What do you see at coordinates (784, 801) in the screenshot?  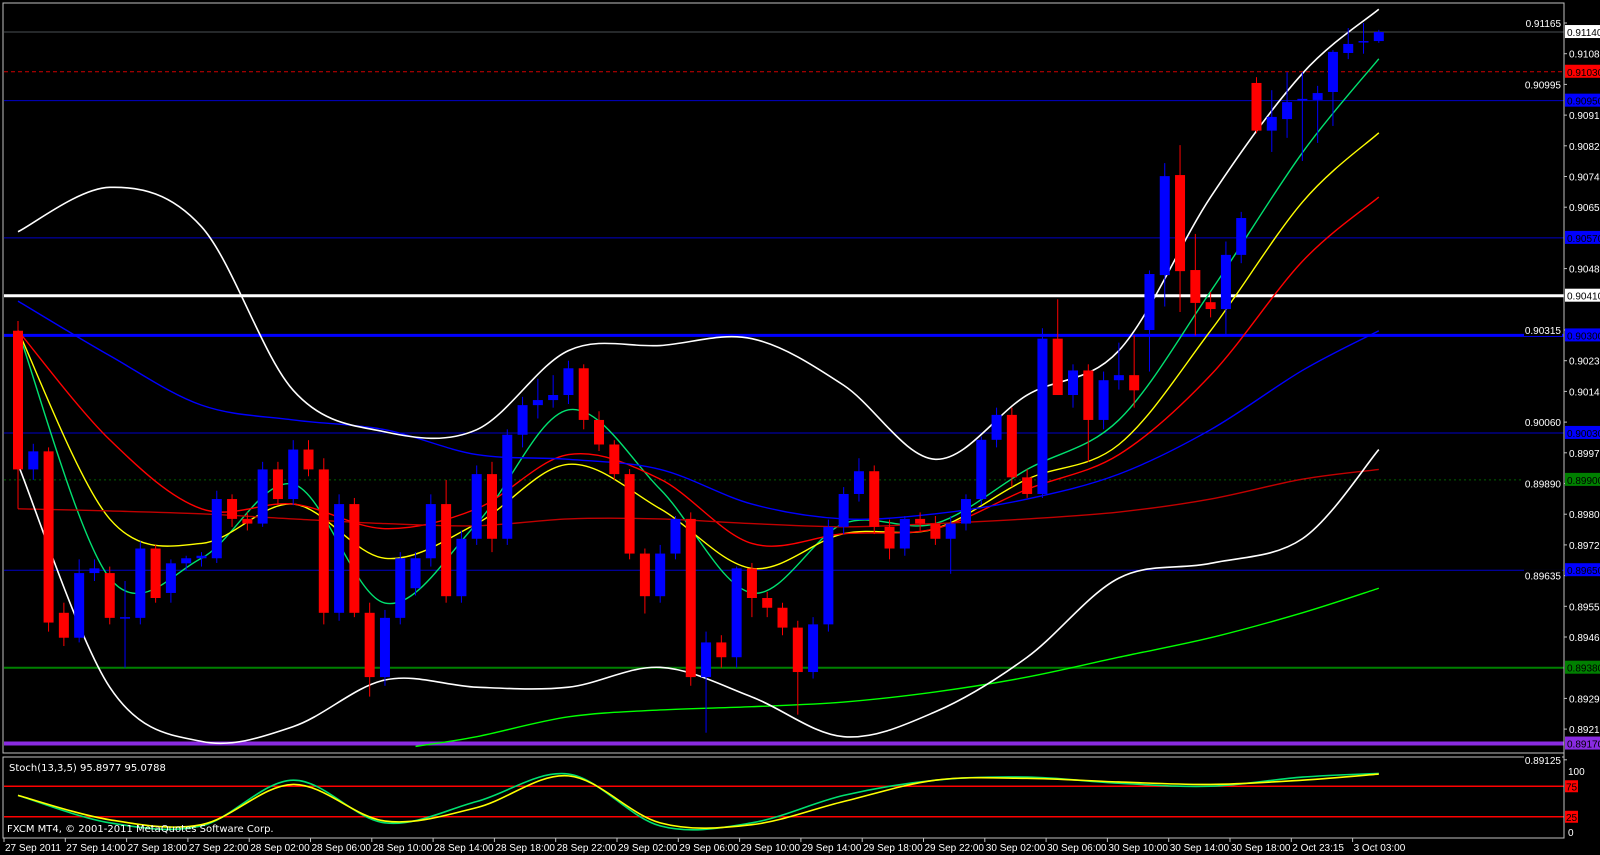 I see `stochastic-lines` at bounding box center [784, 801].